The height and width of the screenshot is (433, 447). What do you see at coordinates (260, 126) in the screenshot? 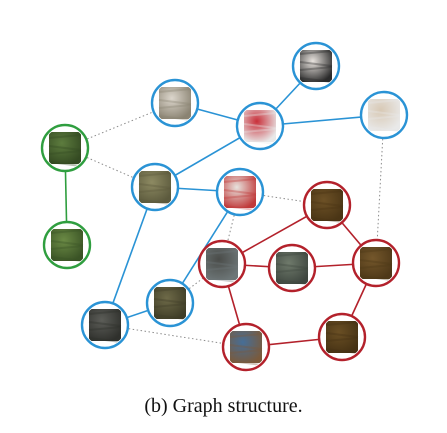
I see `node-b3` at bounding box center [260, 126].